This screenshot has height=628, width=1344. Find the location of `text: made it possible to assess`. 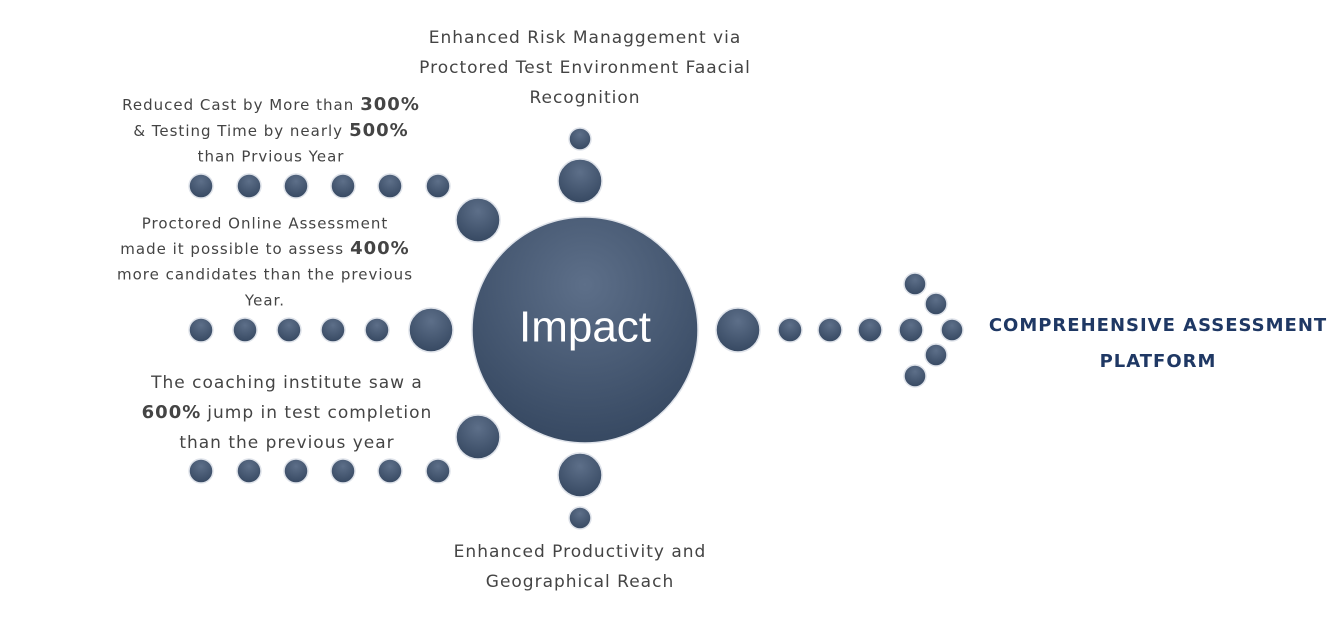

text: made it possible to assess is located at coordinates (232, 249).